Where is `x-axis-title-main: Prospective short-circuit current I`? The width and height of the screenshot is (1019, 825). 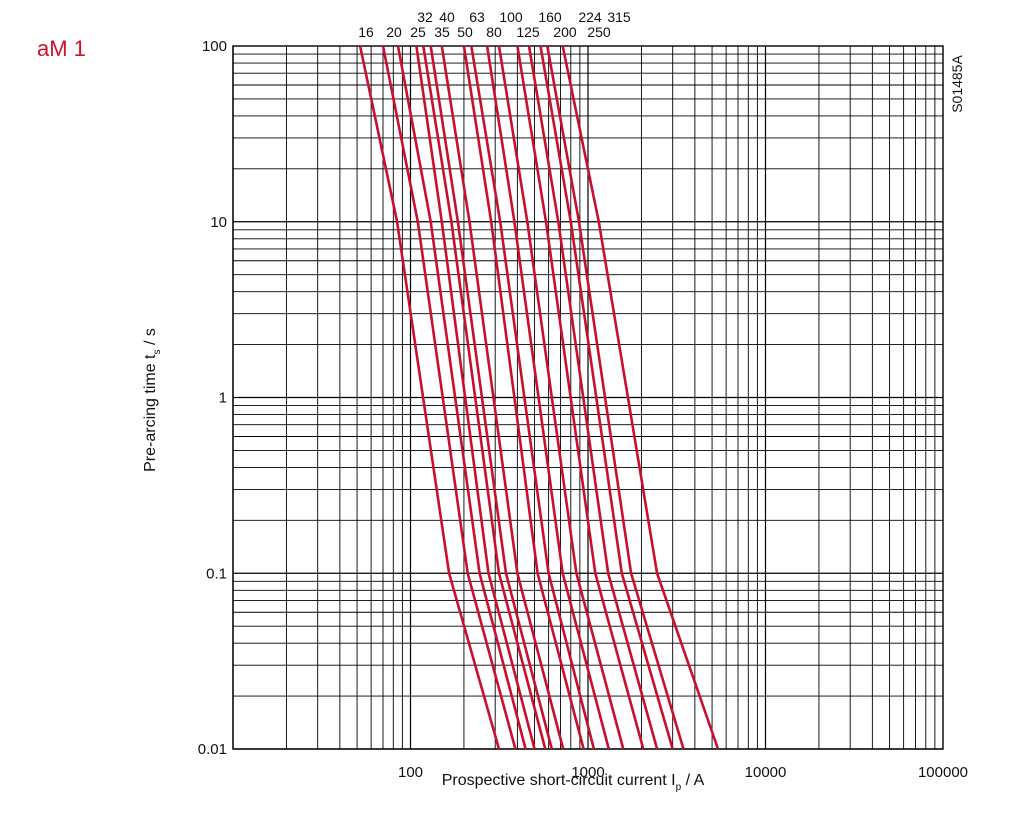 x-axis-title-main: Prospective short-circuit current I is located at coordinates (559, 780).